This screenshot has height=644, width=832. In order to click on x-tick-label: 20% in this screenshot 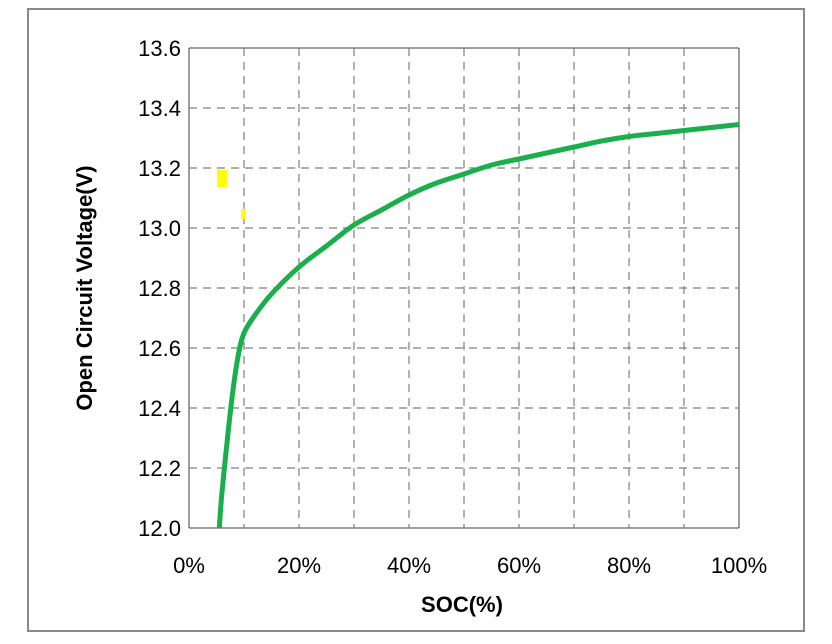, I will do `click(299, 565)`.